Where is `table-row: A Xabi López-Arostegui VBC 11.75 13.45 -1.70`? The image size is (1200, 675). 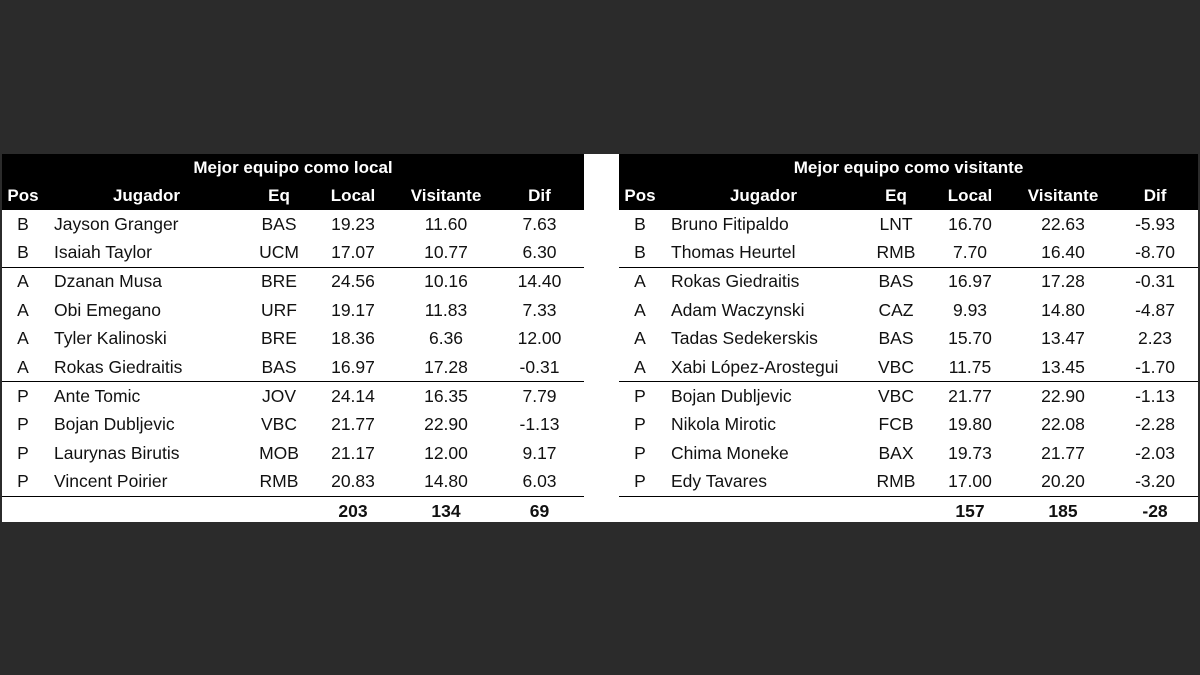
table-row: A Xabi López-Arostegui VBC 11.75 13.45 -1.70 is located at coordinates (909, 367).